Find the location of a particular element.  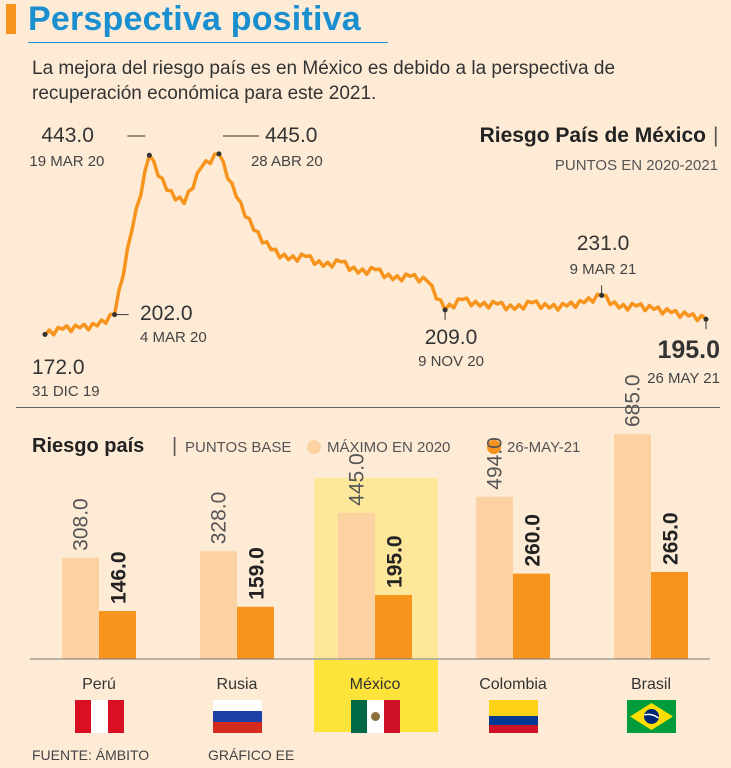

legend-label-current: 26-MAY-21 is located at coordinates (543, 447).